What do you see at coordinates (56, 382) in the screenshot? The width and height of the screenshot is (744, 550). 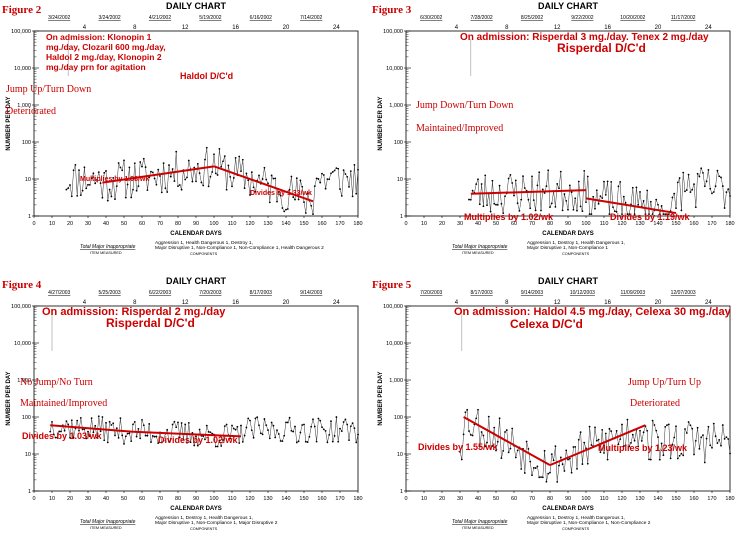 I see `pattern-label: No Jump/No Turn` at bounding box center [56, 382].